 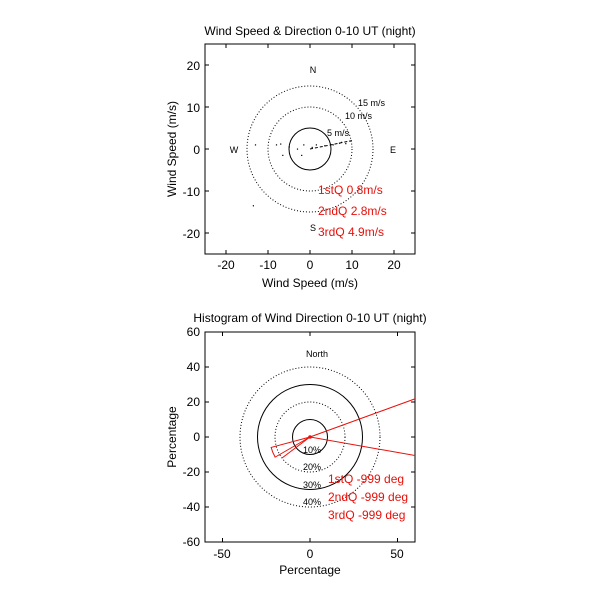 I want to click on chart2-ring-label-30: 30%, so click(x=312, y=485).